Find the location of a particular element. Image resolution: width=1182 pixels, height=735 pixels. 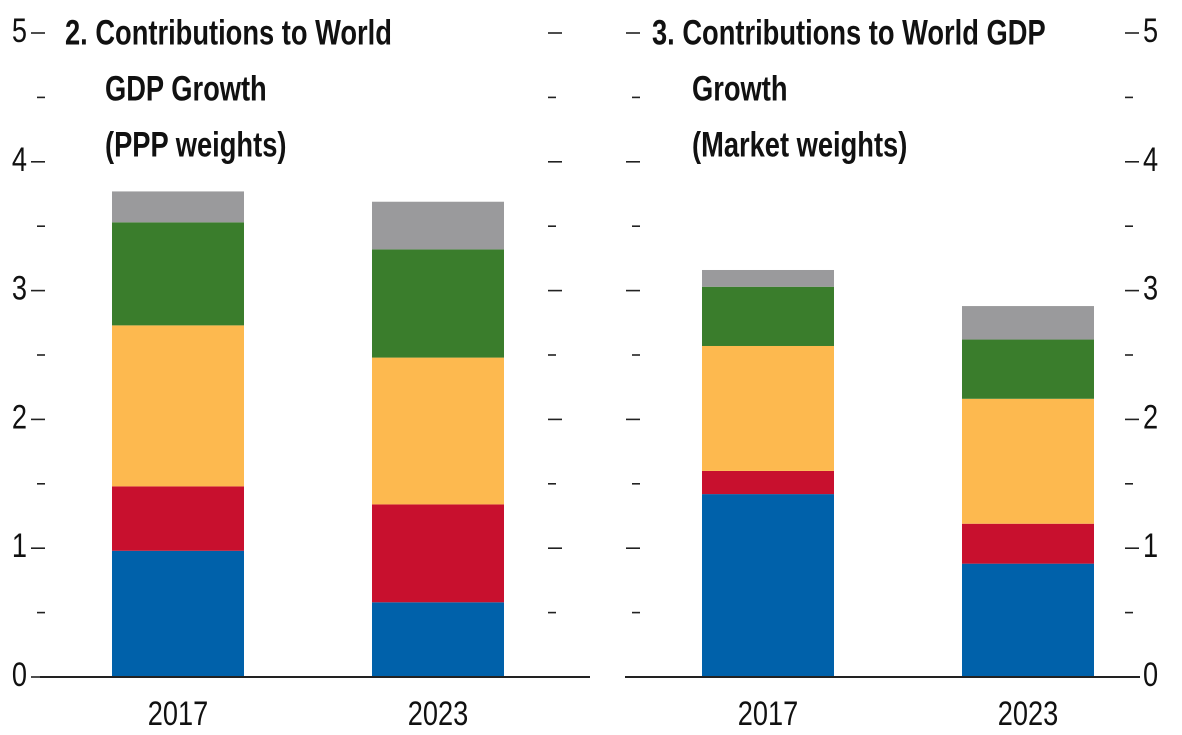

panel-title: (PPP weights) is located at coordinates (195, 144).